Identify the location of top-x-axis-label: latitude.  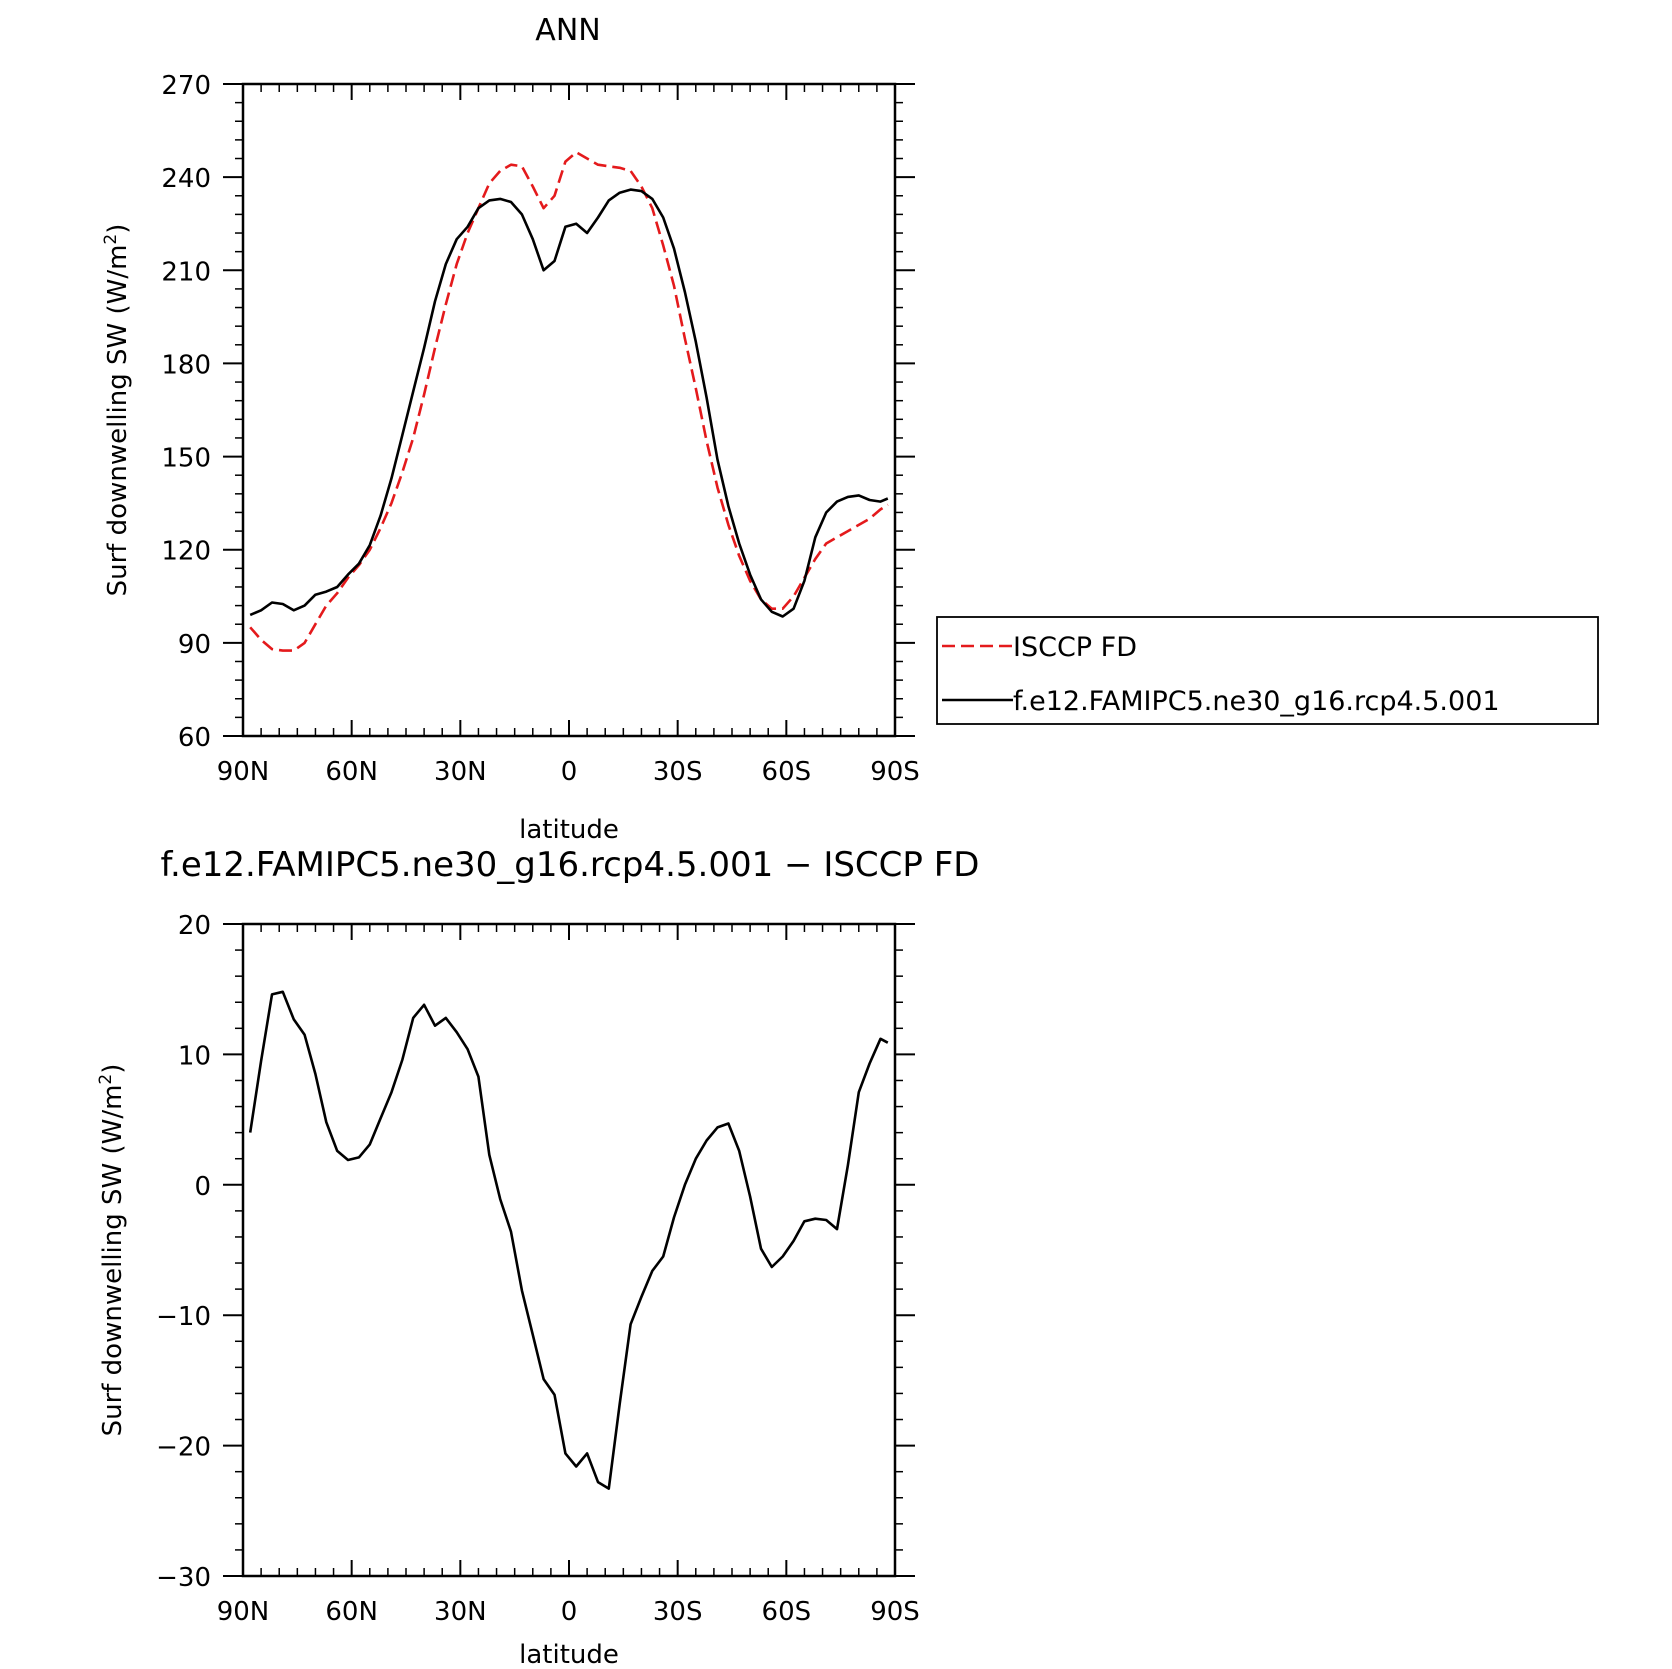
(569, 830).